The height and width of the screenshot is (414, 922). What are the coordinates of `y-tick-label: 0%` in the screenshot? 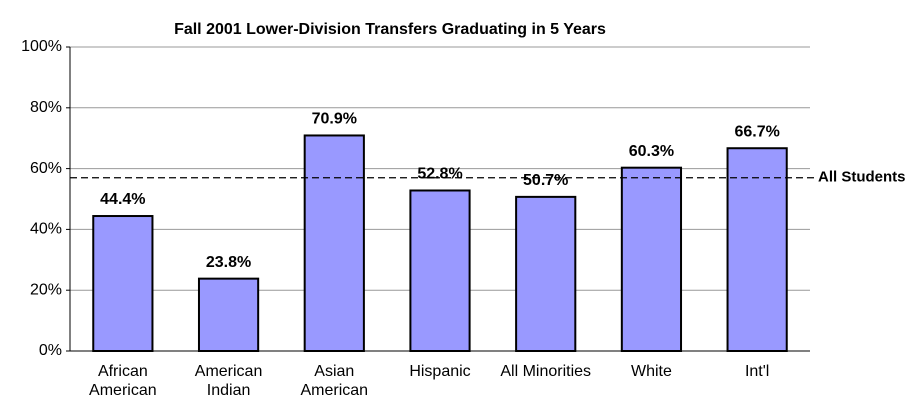 It's located at (50, 350).